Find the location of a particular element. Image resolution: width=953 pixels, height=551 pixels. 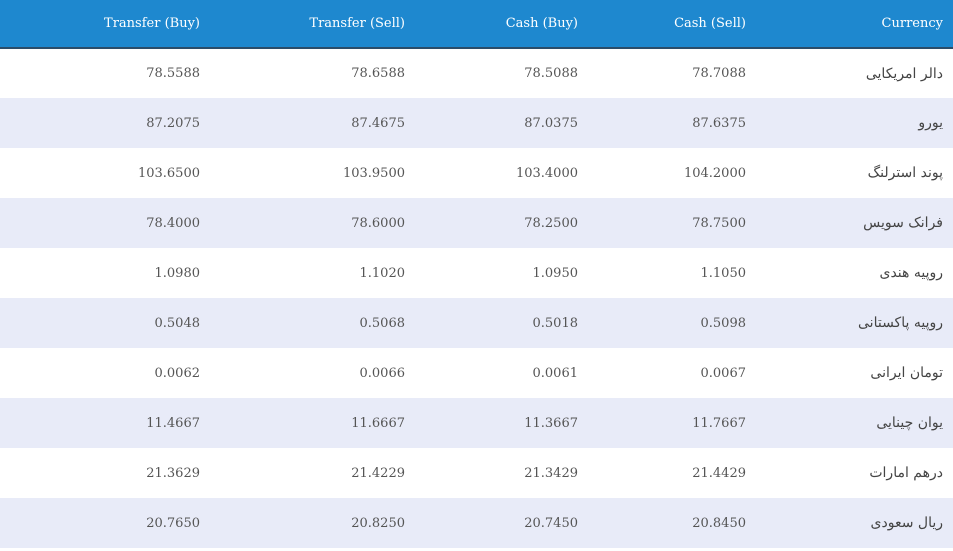

transfer-buy-cell: 20.7650 is located at coordinates (173, 523).